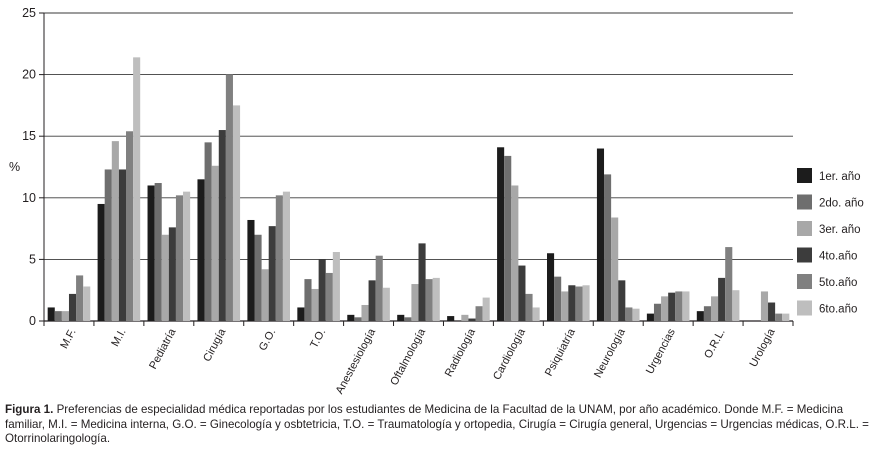 The image size is (873, 457). I want to click on x-tick-label: M.F., so click(68, 339).